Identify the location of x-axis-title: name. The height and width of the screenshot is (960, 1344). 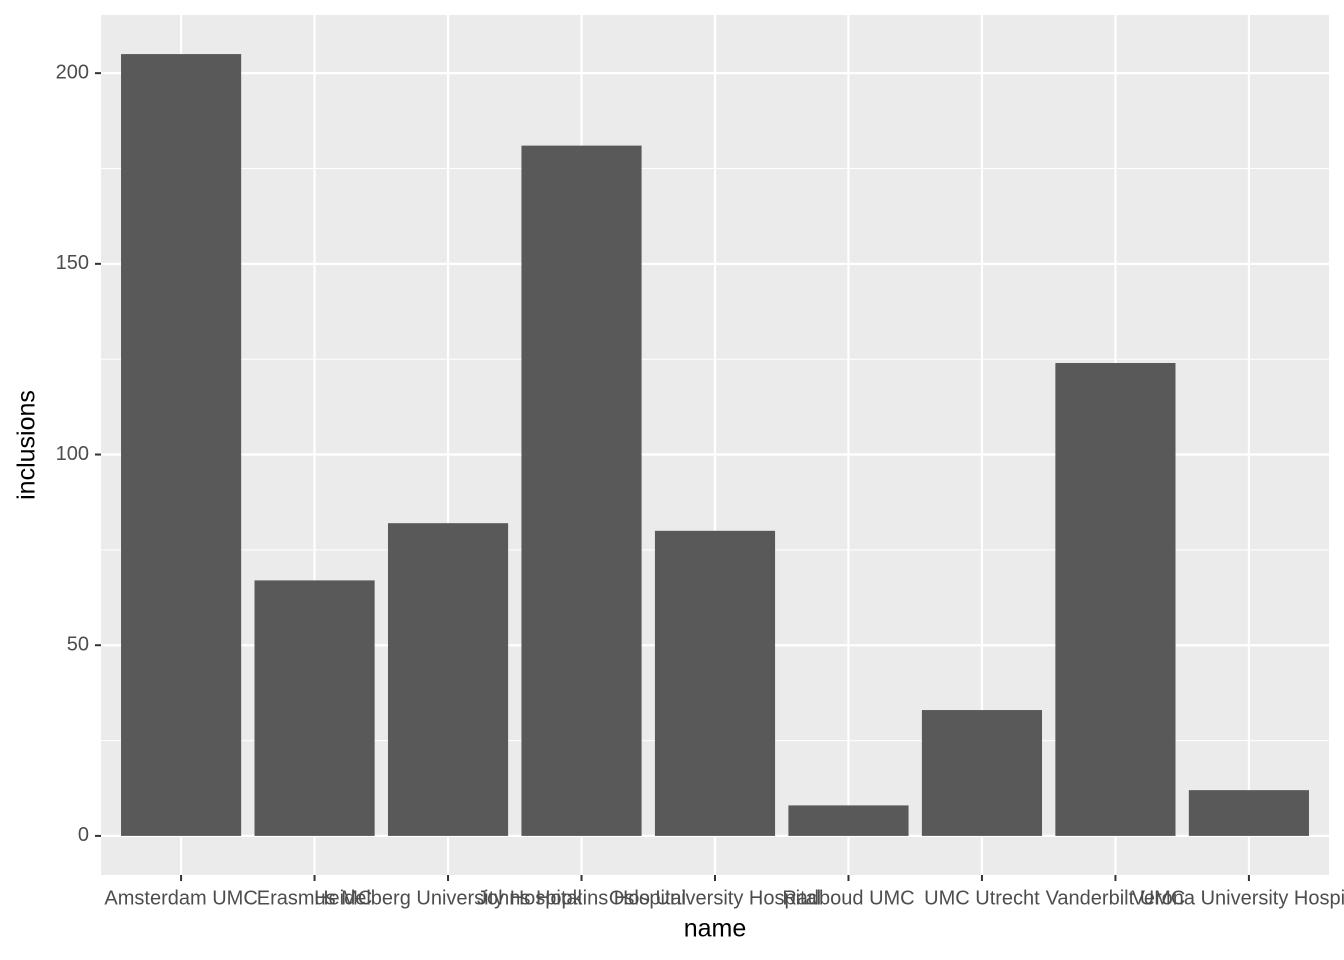
(715, 929).